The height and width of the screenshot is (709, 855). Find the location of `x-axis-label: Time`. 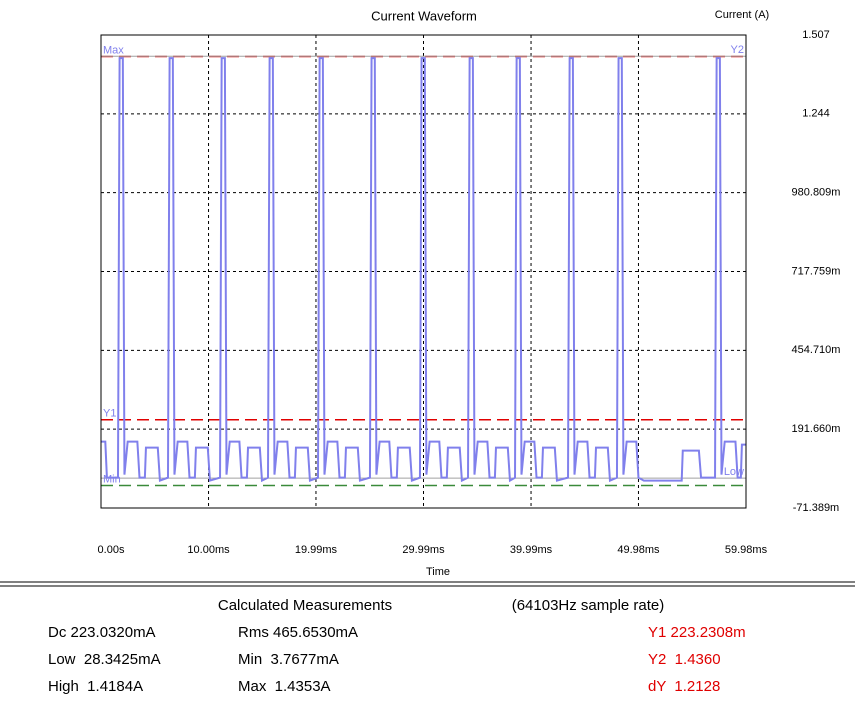

x-axis-label: Time is located at coordinates (438, 572).